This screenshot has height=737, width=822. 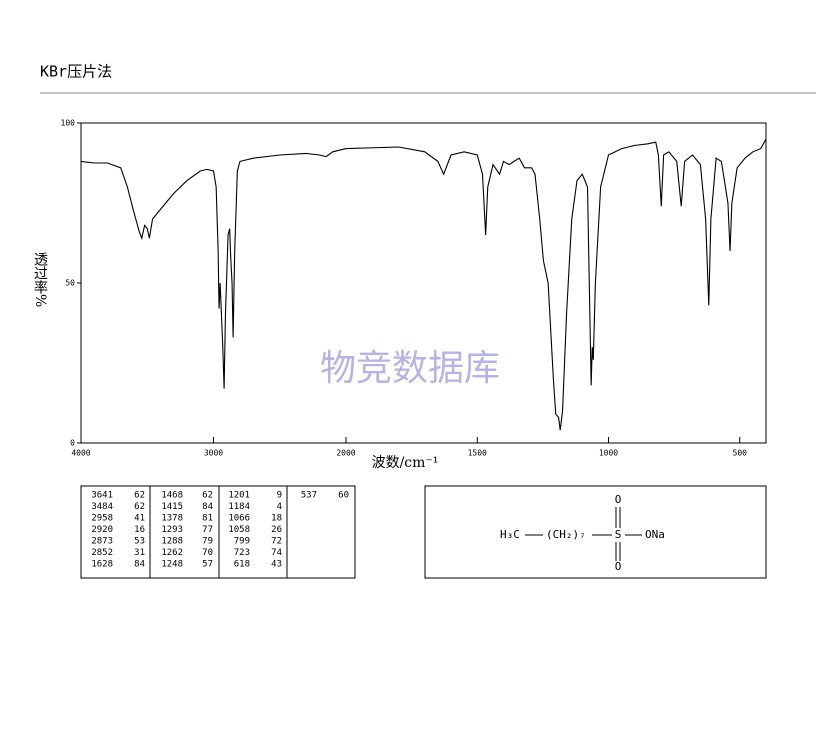 I want to click on peak-wavenumber: 1066, so click(x=239, y=519).